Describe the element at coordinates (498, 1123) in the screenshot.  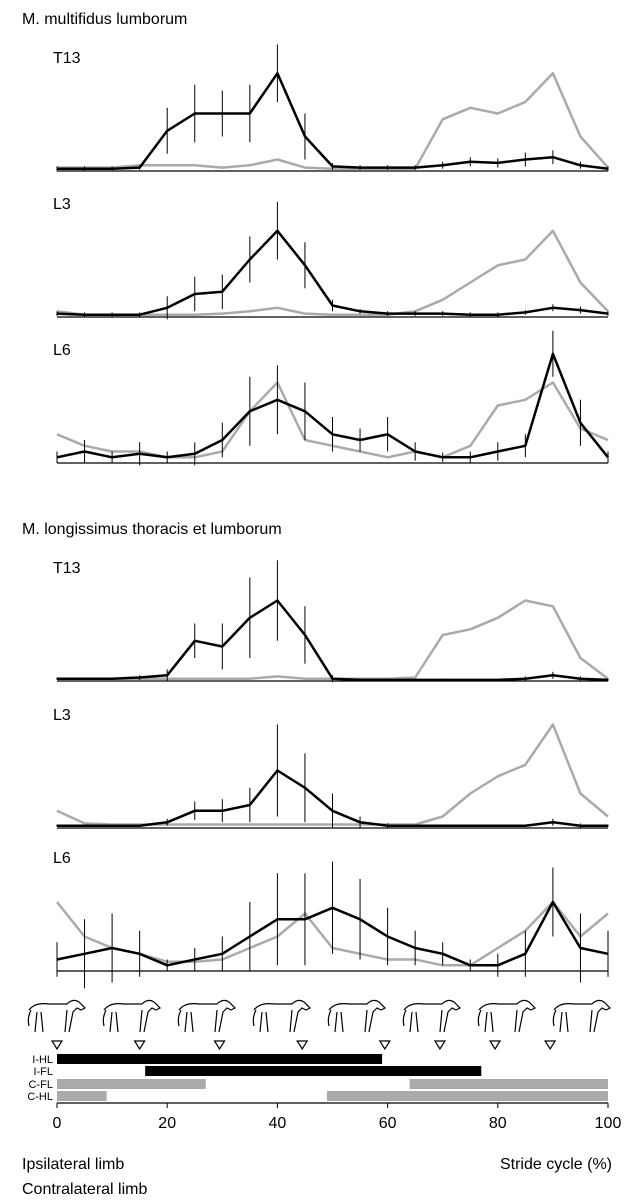
I see `x-tick-label: 80` at that location.